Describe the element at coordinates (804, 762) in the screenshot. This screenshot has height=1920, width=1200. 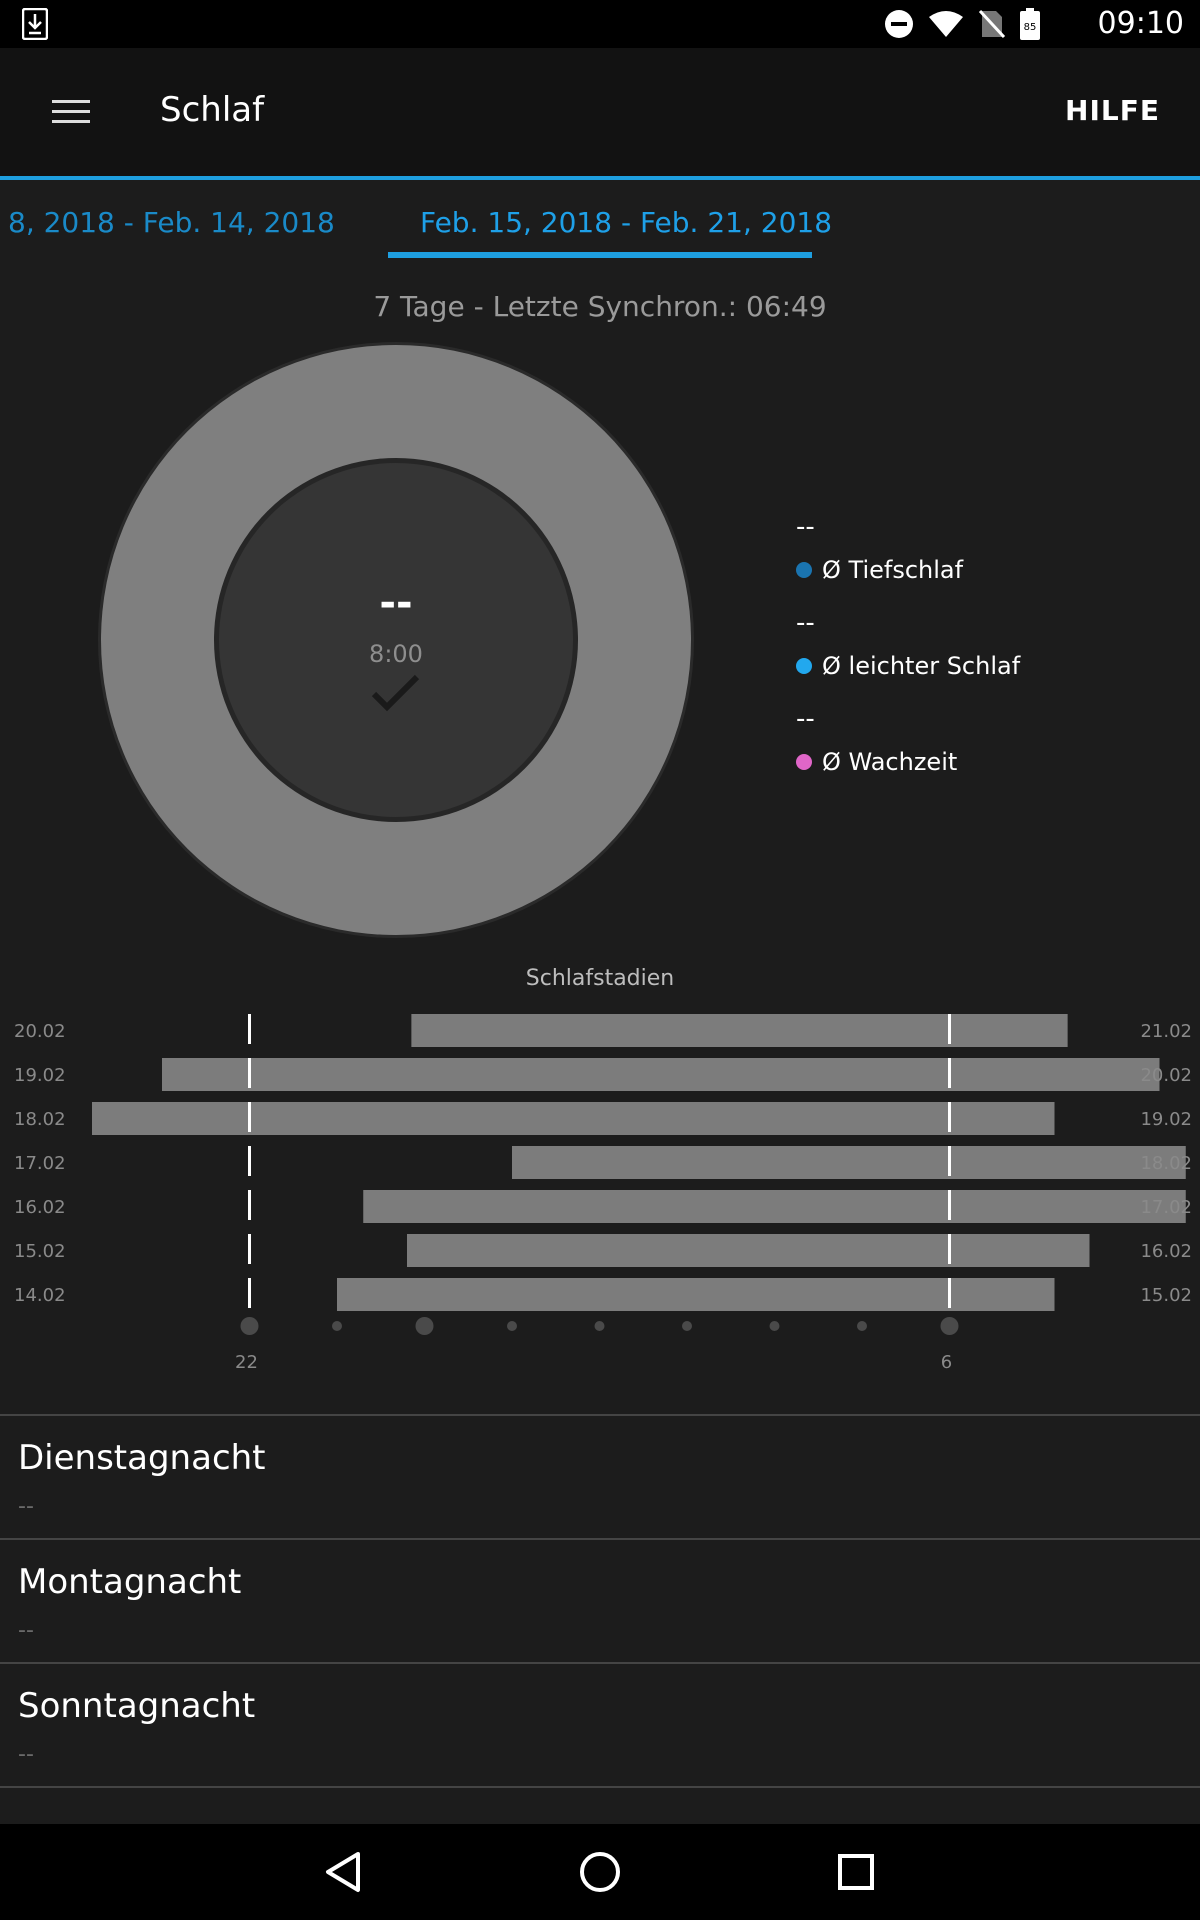
I see `legend-awake-dot` at that location.